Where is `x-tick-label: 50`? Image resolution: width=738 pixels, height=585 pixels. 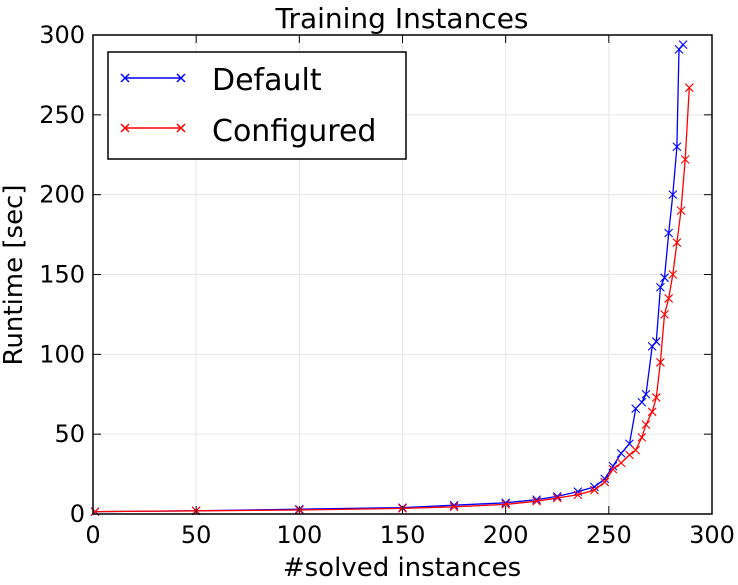 x-tick-label: 50 is located at coordinates (196, 535).